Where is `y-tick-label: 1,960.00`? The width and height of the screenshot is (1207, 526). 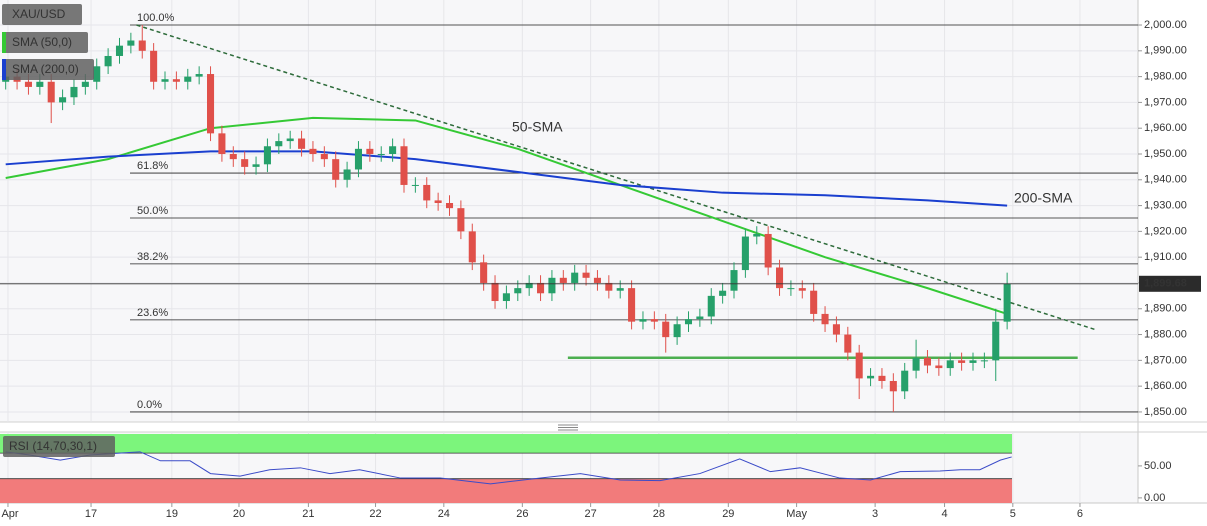
y-tick-label: 1,960.00 is located at coordinates (1165, 128).